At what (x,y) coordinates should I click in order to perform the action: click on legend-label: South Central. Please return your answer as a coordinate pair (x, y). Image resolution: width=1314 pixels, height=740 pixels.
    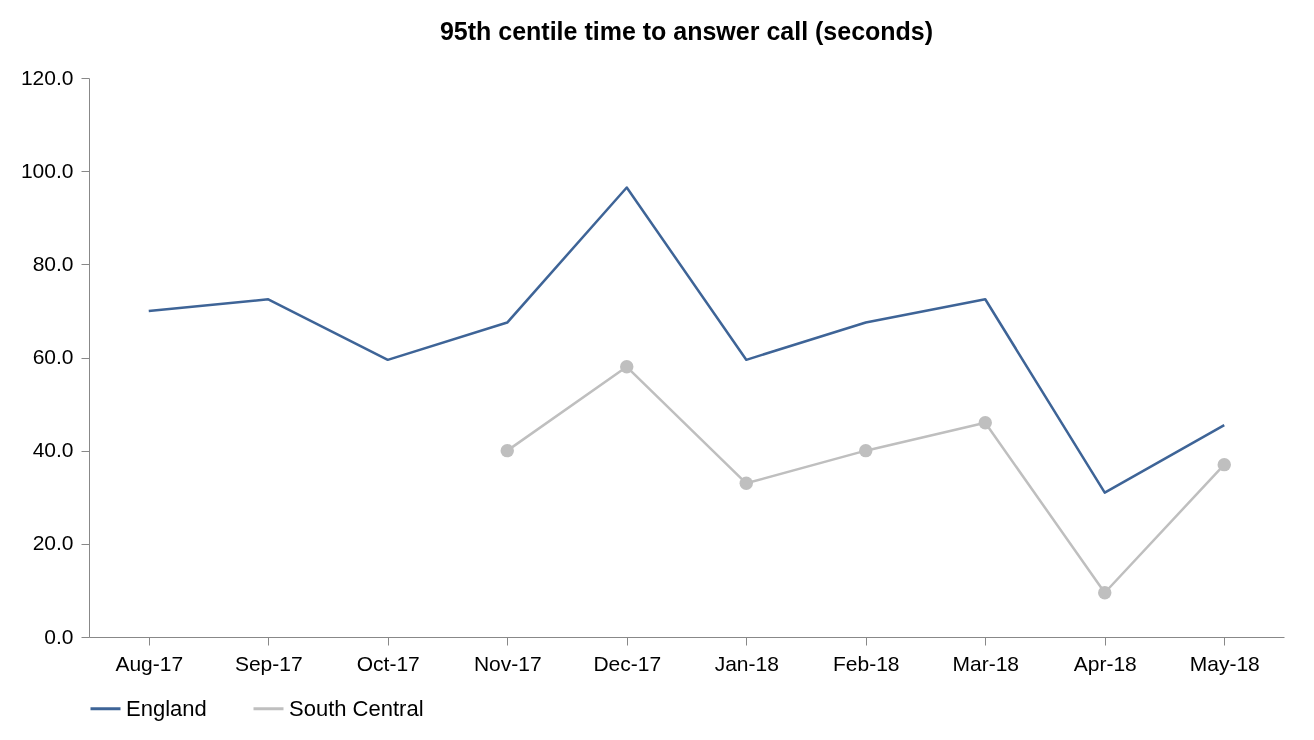
    Looking at the image, I should click on (356, 708).